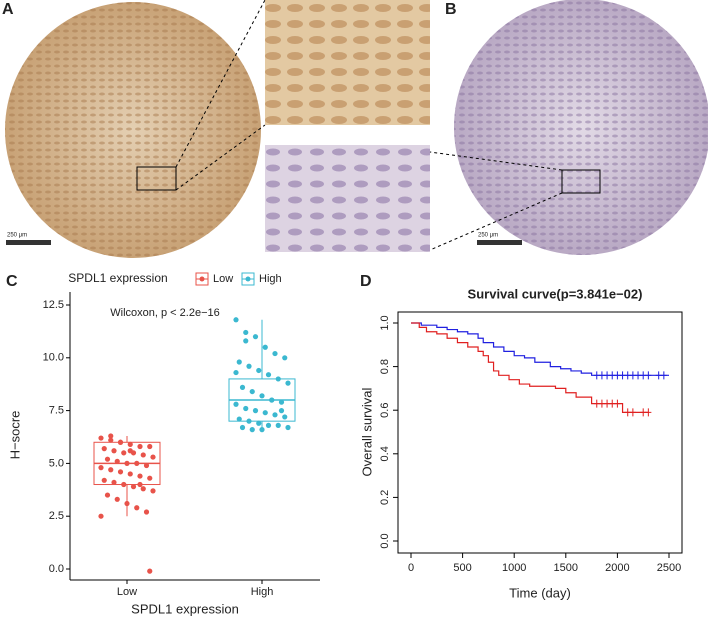  What do you see at coordinates (127, 592) in the screenshot?
I see `x-tick-label: Low` at bounding box center [127, 592].